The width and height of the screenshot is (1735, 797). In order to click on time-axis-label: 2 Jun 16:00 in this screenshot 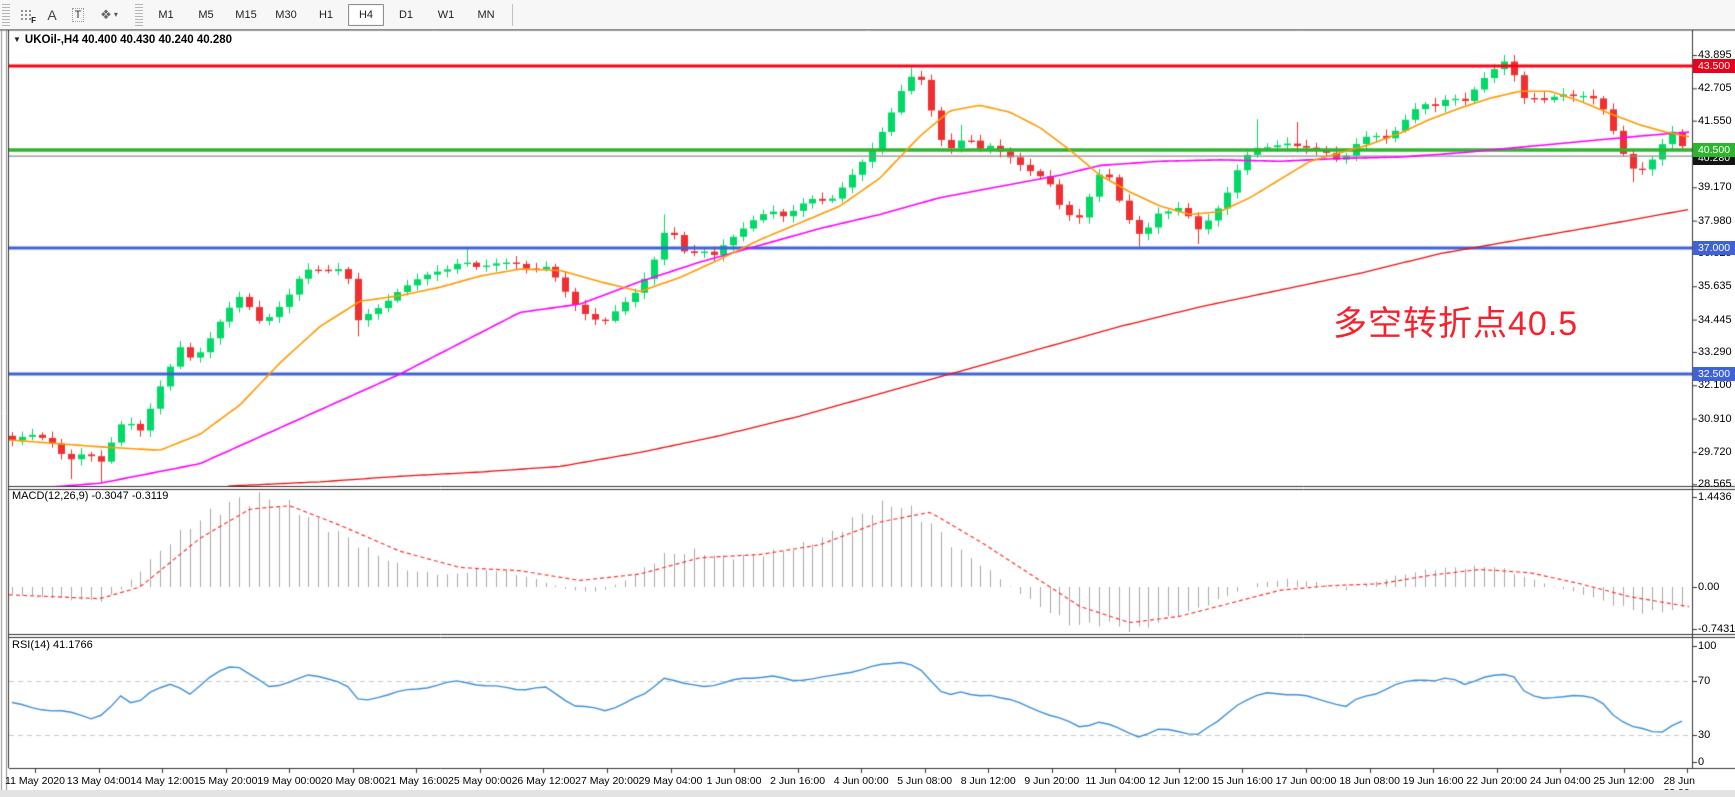, I will do `click(798, 781)`.